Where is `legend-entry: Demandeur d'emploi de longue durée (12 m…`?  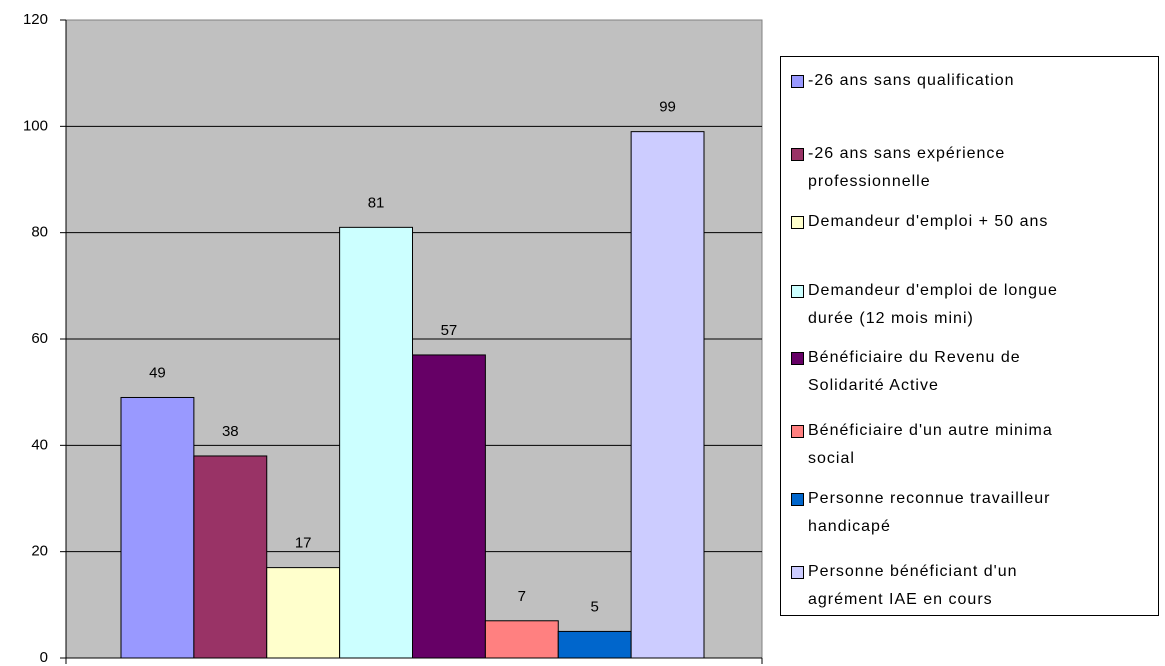
legend-entry: Demandeur d'emploi de longue durée (12 m… is located at coordinates (941, 305).